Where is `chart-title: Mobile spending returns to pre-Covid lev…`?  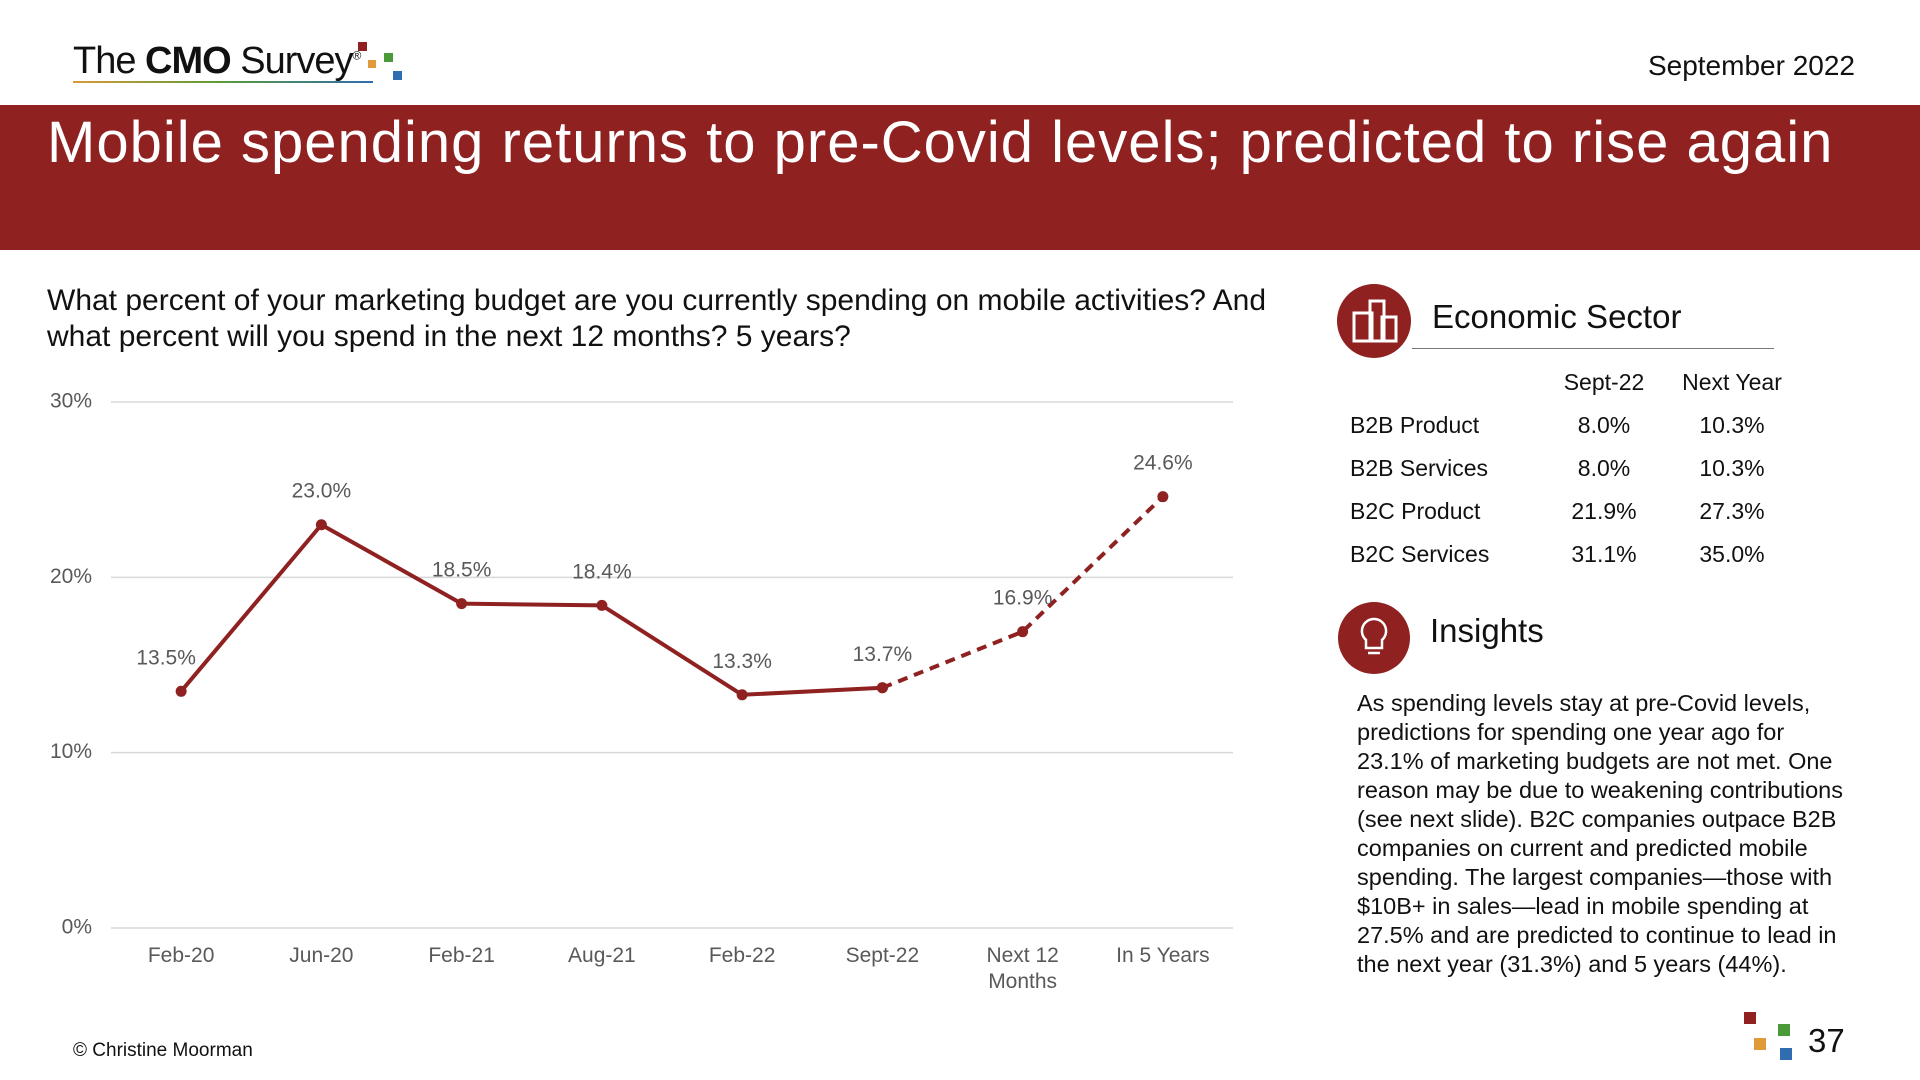
chart-title: Mobile spending returns to pre-Covid lev… is located at coordinates (940, 142).